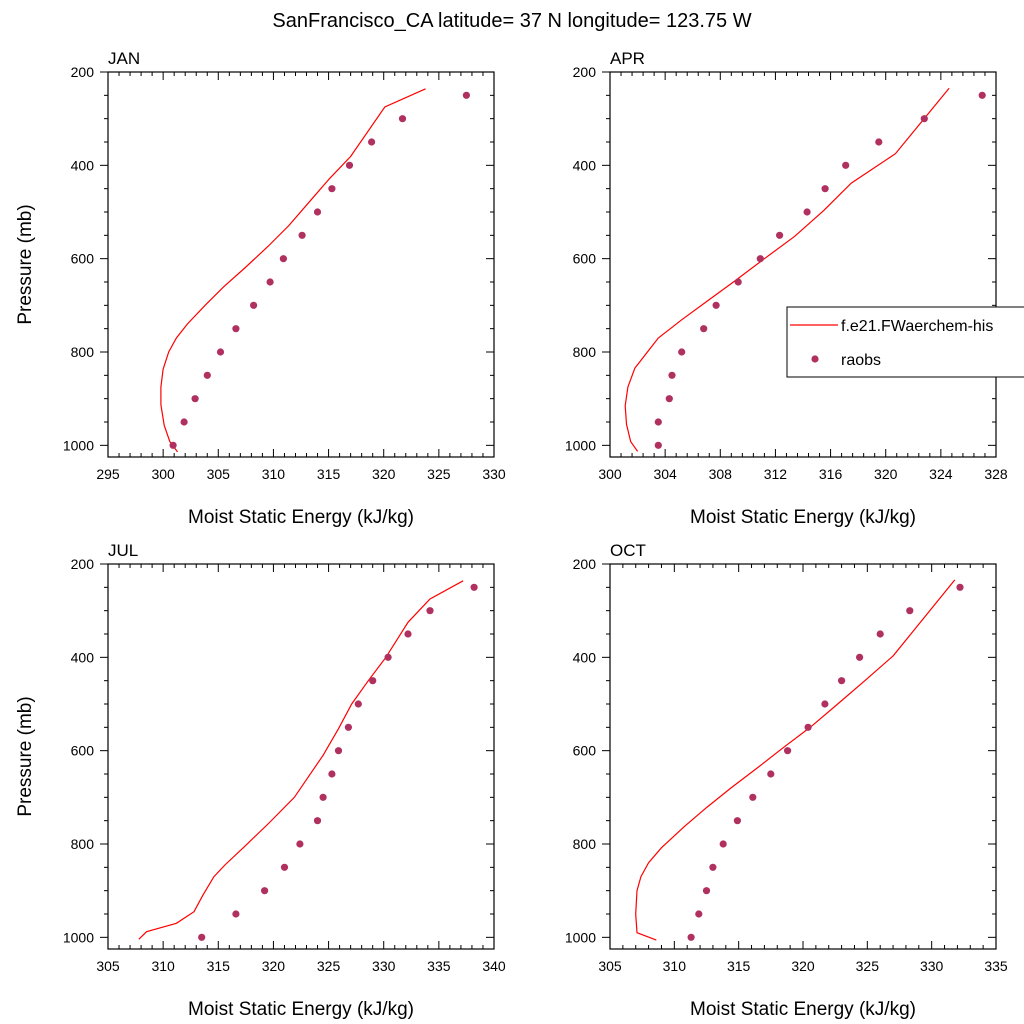 Image resolution: width=1024 pixels, height=1024 pixels. Describe the element at coordinates (83, 352) in the screenshot. I see `y-tick-label-jan: 800` at that location.